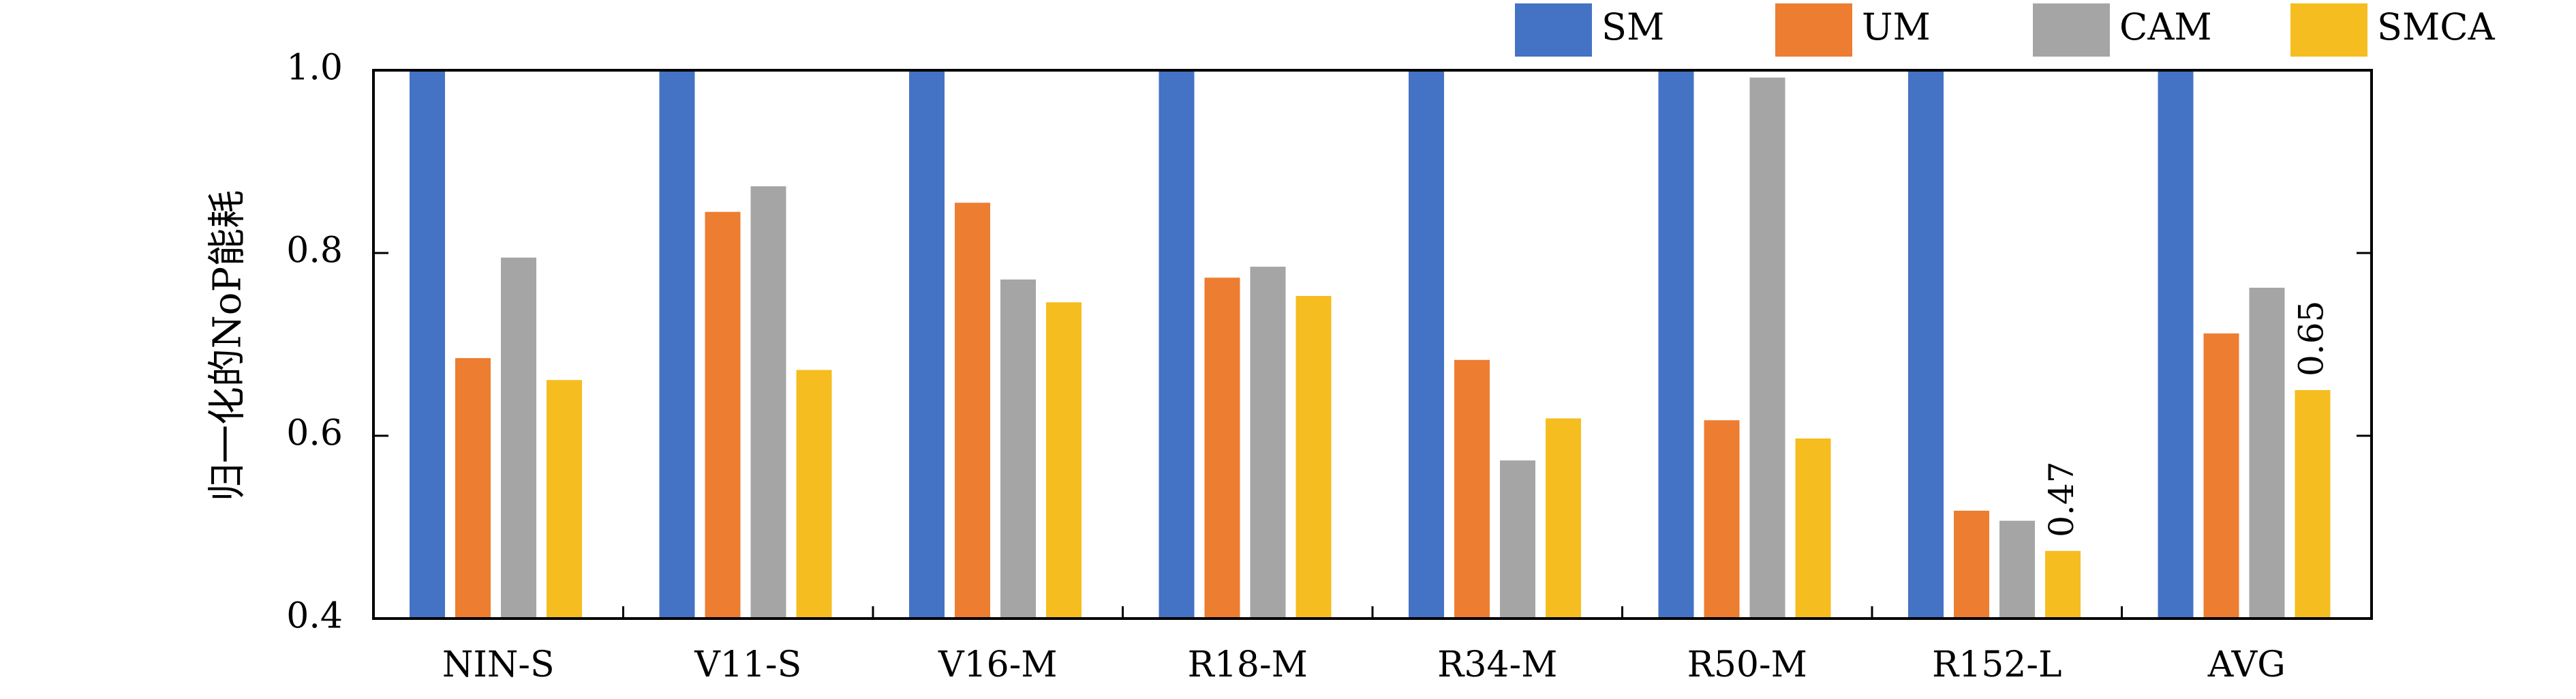 The width and height of the screenshot is (2576, 699). I want to click on bar-um-r18-m, so click(1222, 449).